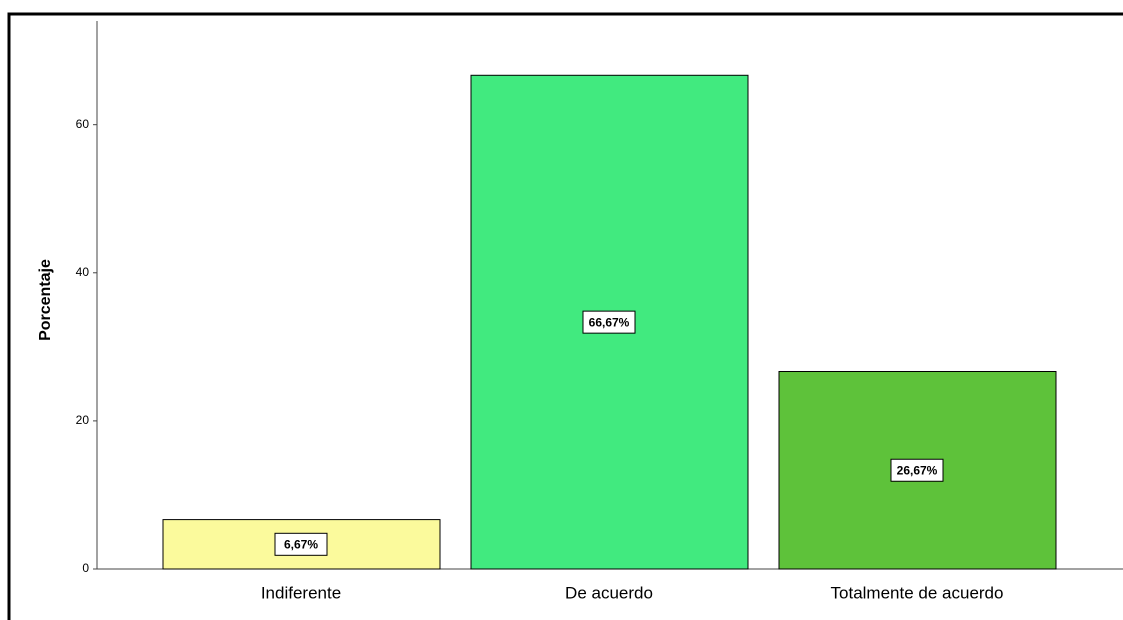 This screenshot has width=1123, height=620. Describe the element at coordinates (83, 420) in the screenshot. I see `y-tick-label: 20` at that location.